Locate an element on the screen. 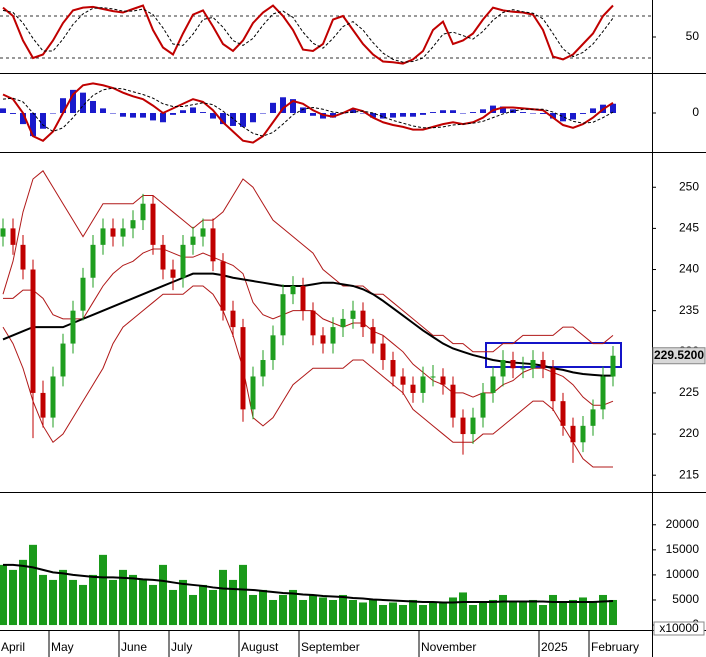 The width and height of the screenshot is (706, 657). x-tick-label: April is located at coordinates (13, 647).